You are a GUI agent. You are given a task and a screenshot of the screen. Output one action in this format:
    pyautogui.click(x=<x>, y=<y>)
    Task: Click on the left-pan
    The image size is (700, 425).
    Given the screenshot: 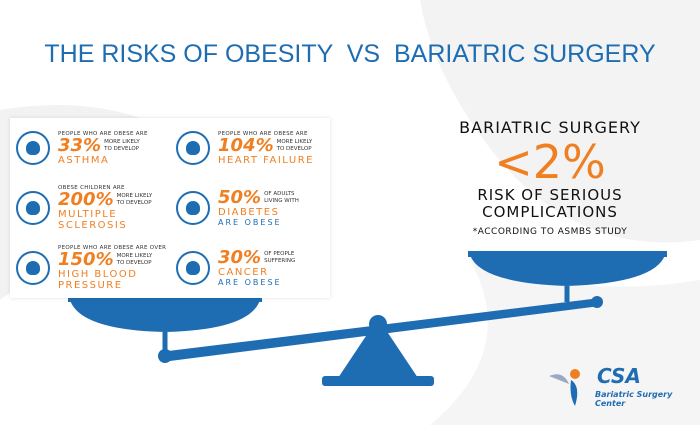 What is the action you would take?
    pyautogui.click(x=165, y=316)
    